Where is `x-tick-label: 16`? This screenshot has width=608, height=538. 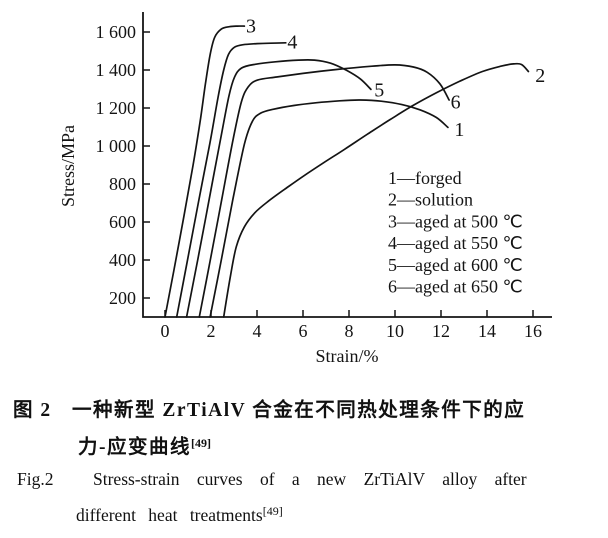
x-tick-label: 16 is located at coordinates (533, 331).